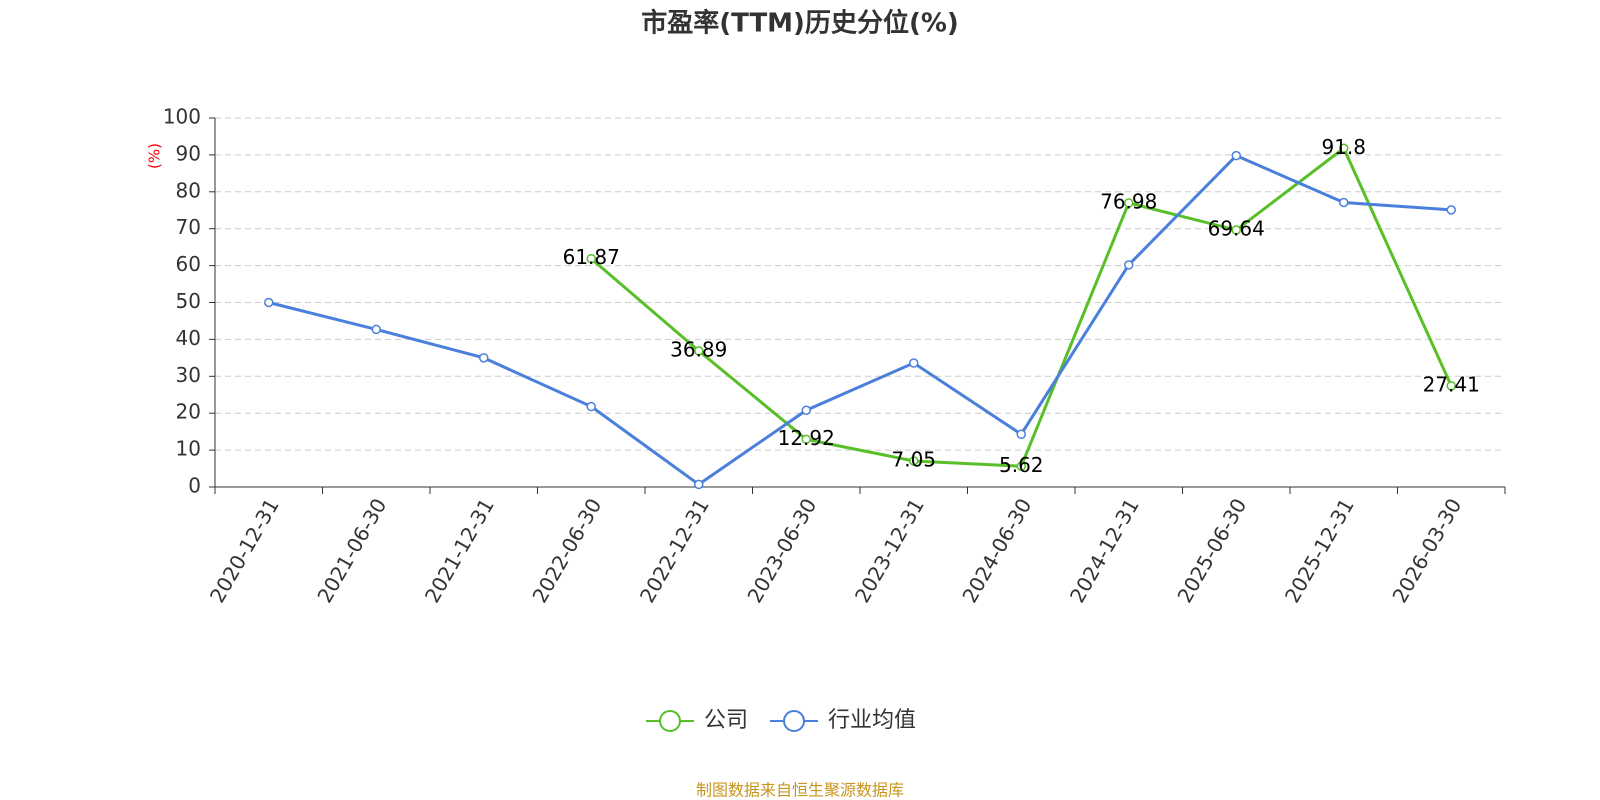  I want to click on x-tick-label: 2022-06-30, so click(566, 550).